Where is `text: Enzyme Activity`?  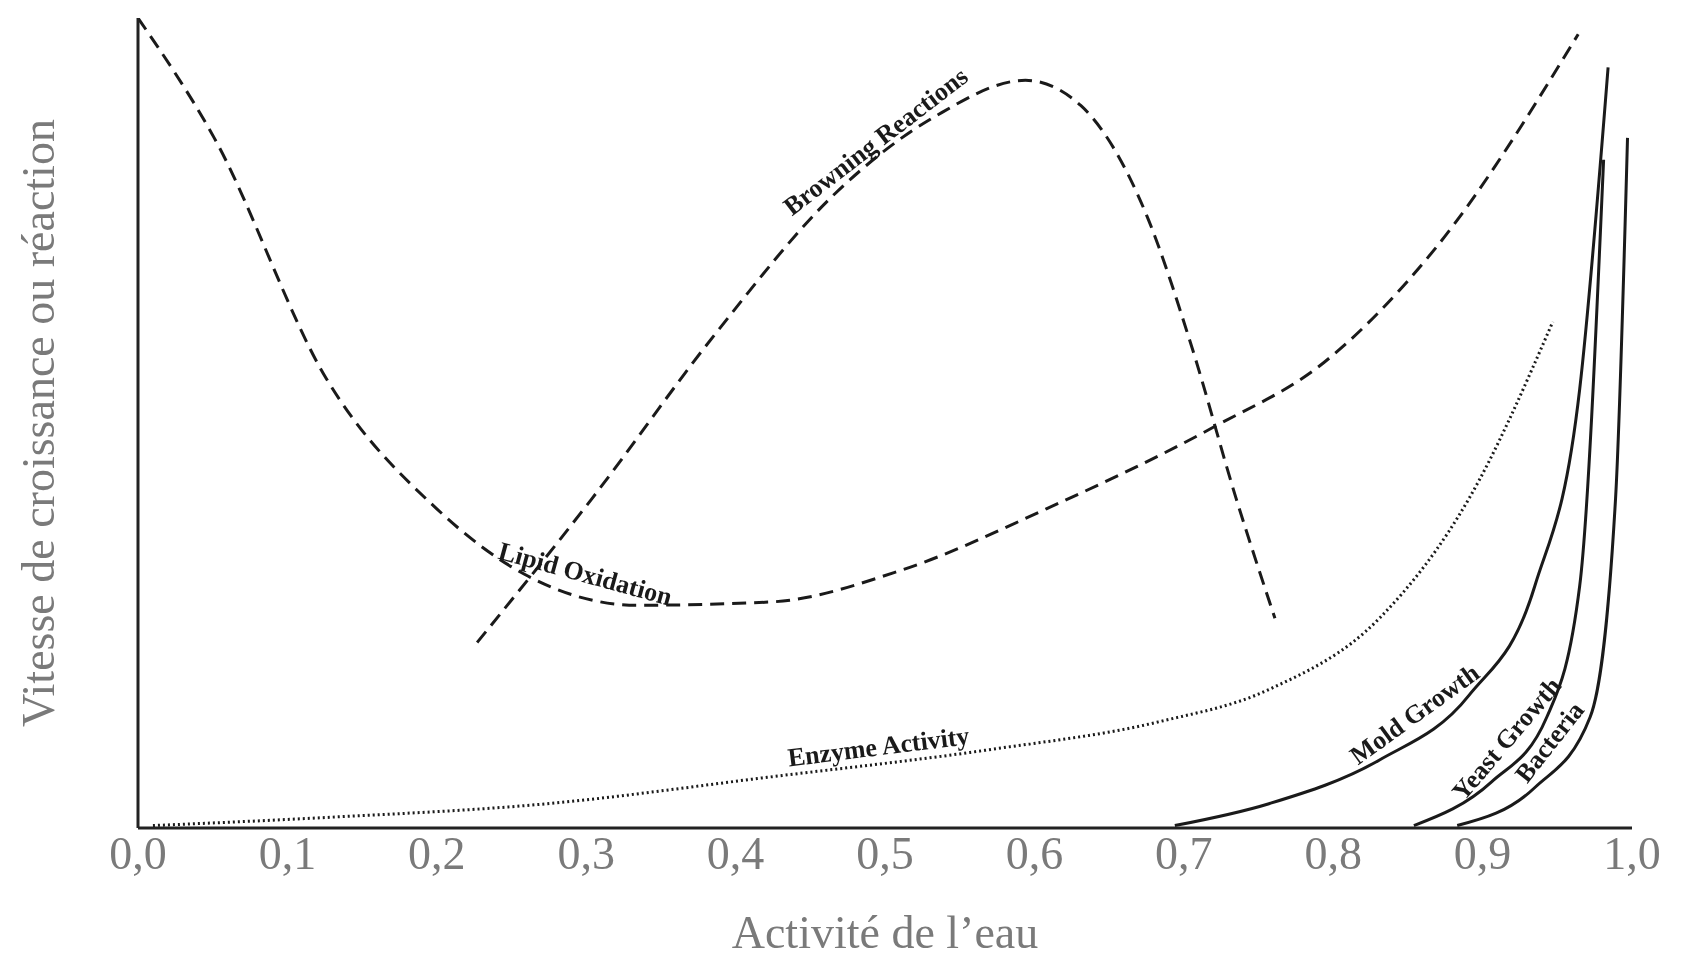
text: Enzyme Activity is located at coordinates (878, 747).